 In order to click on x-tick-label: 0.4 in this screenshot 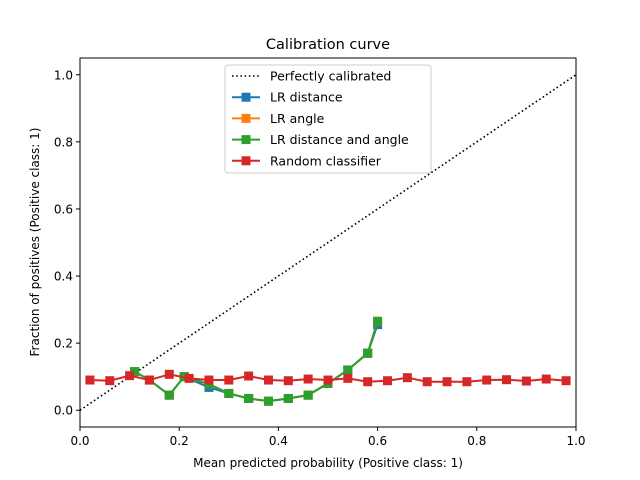, I will do `click(278, 441)`.